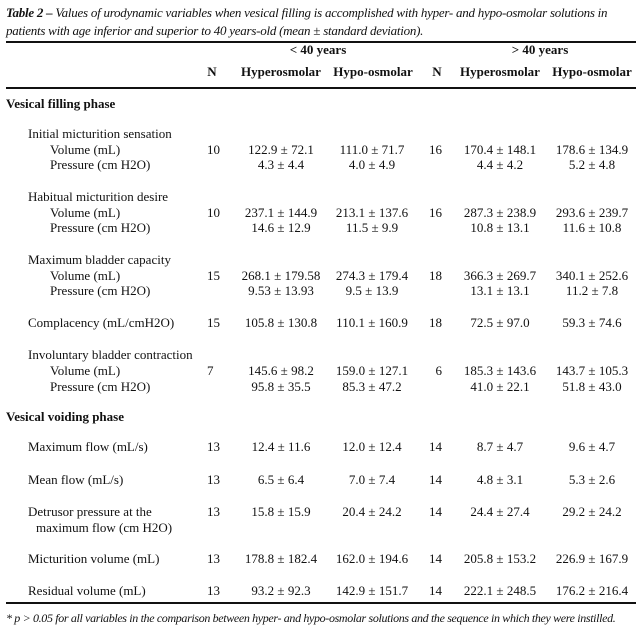 The image size is (640, 631). Describe the element at coordinates (592, 322) in the screenshot. I see `hypo-osmolar-over-40: 59.3 ± 74.6` at that location.